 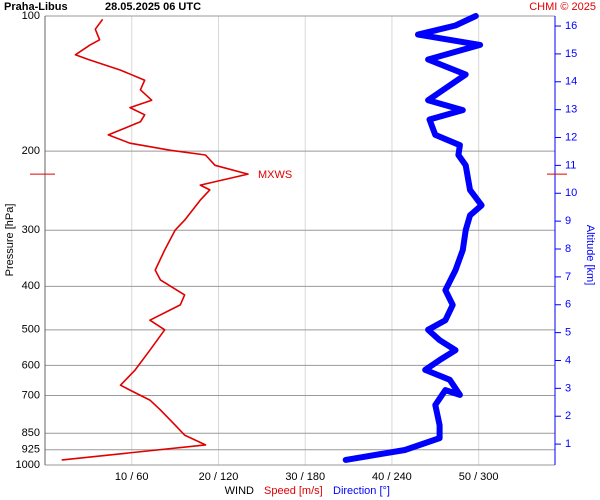 What do you see at coordinates (132, 477) in the screenshot?
I see `x-tick-label: 10 / 60` at bounding box center [132, 477].